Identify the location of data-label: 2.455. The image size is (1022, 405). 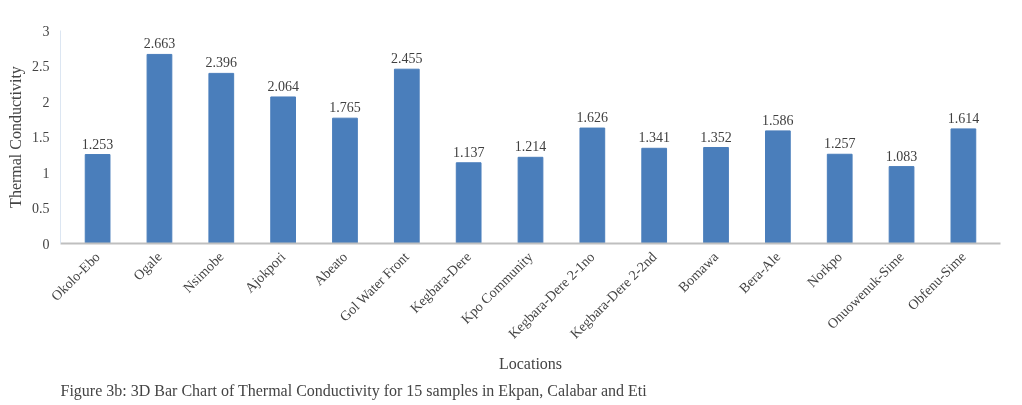
(407, 59).